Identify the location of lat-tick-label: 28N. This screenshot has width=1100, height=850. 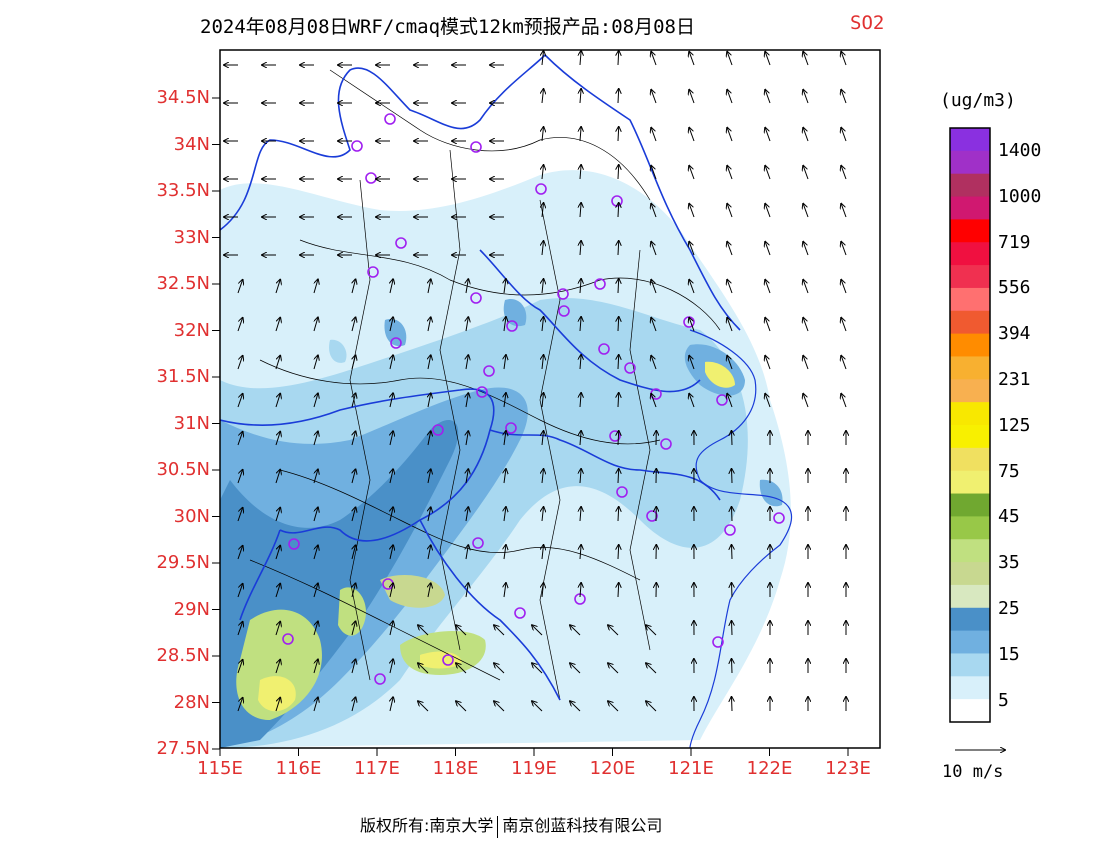
(191, 702).